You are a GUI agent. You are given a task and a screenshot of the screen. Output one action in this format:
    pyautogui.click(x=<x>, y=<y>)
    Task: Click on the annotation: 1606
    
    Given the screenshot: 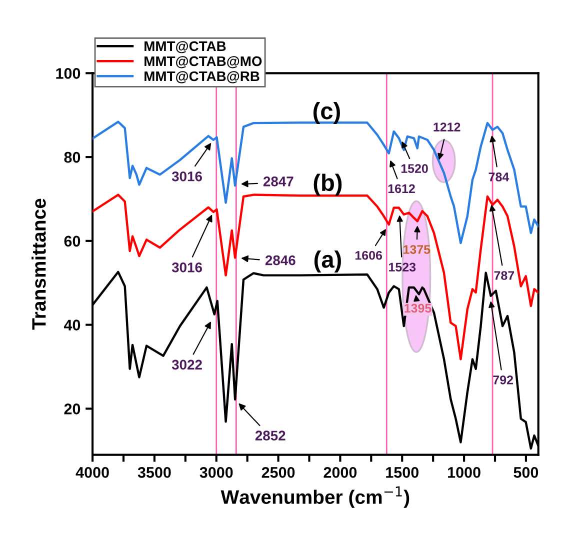 What is the action you would take?
    pyautogui.click(x=368, y=255)
    